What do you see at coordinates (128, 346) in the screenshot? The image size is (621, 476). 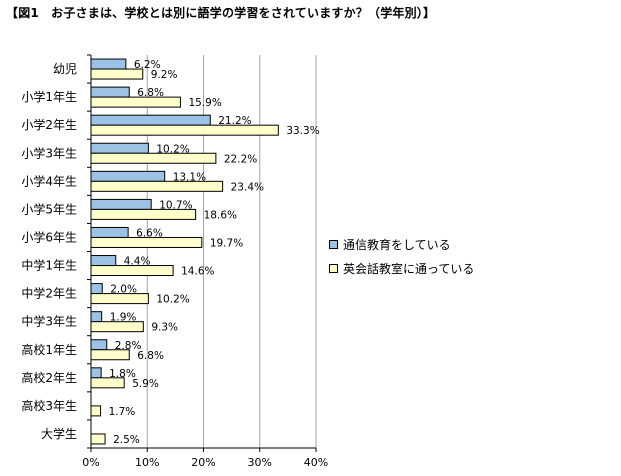 I see `data-label: 2.8%` at bounding box center [128, 346].